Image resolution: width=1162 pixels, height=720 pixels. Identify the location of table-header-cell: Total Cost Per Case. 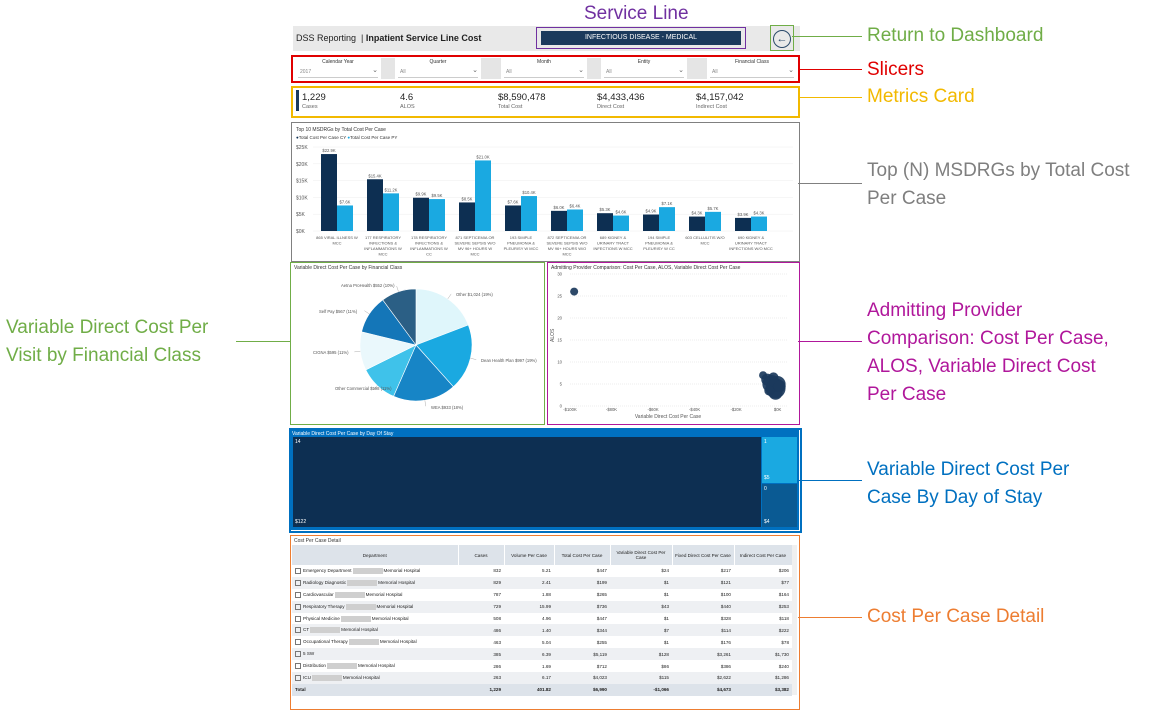
(582, 555).